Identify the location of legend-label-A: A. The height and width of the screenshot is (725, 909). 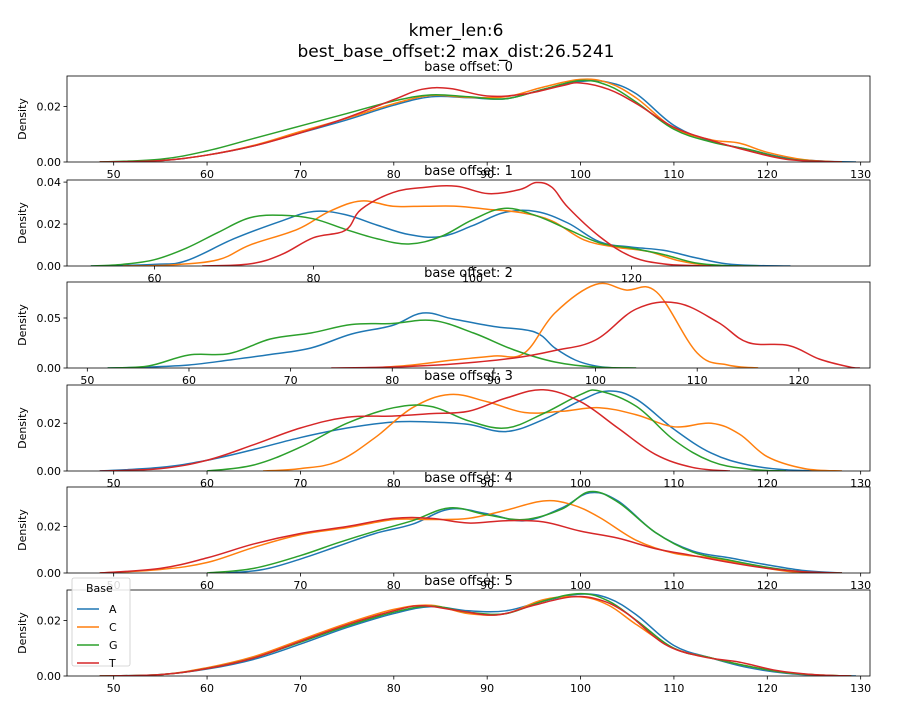
(113, 609).